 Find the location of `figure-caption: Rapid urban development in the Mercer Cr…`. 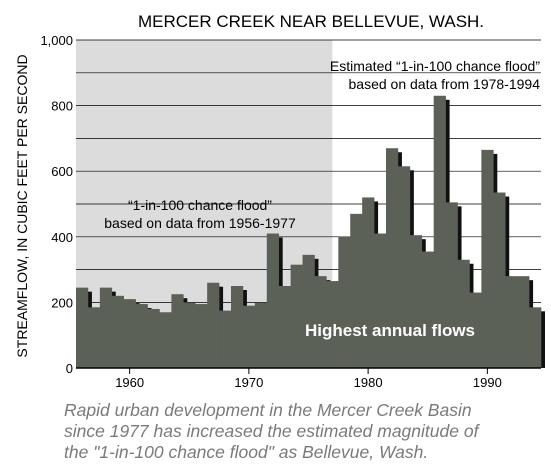

figure-caption: Rapid urban development in the Mercer Cr… is located at coordinates (306, 431).